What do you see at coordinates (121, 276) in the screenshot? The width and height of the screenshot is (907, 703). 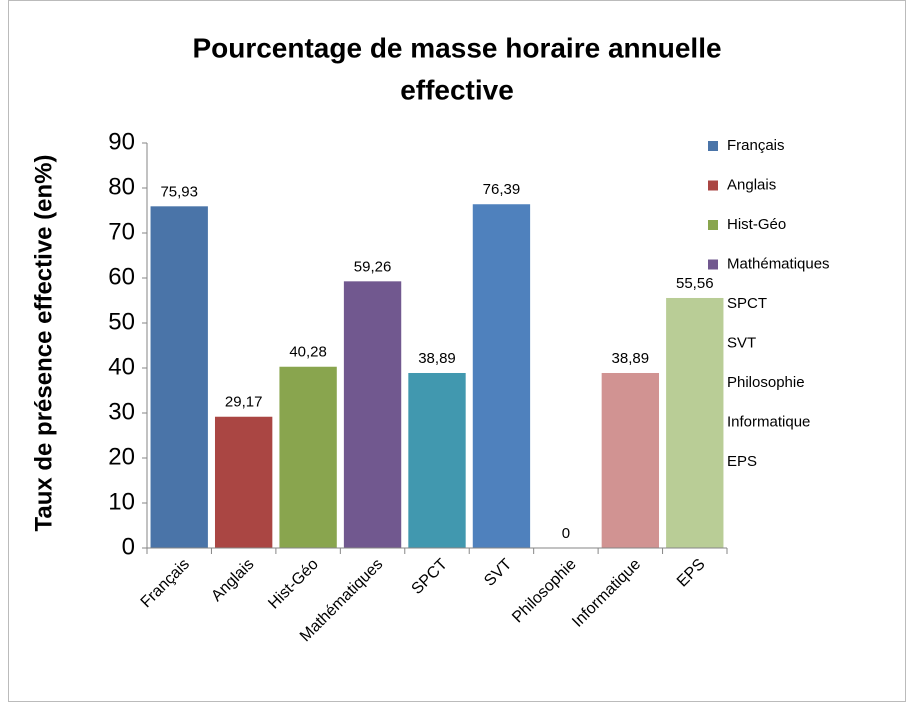 I see `y-tick-label: 60` at bounding box center [121, 276].